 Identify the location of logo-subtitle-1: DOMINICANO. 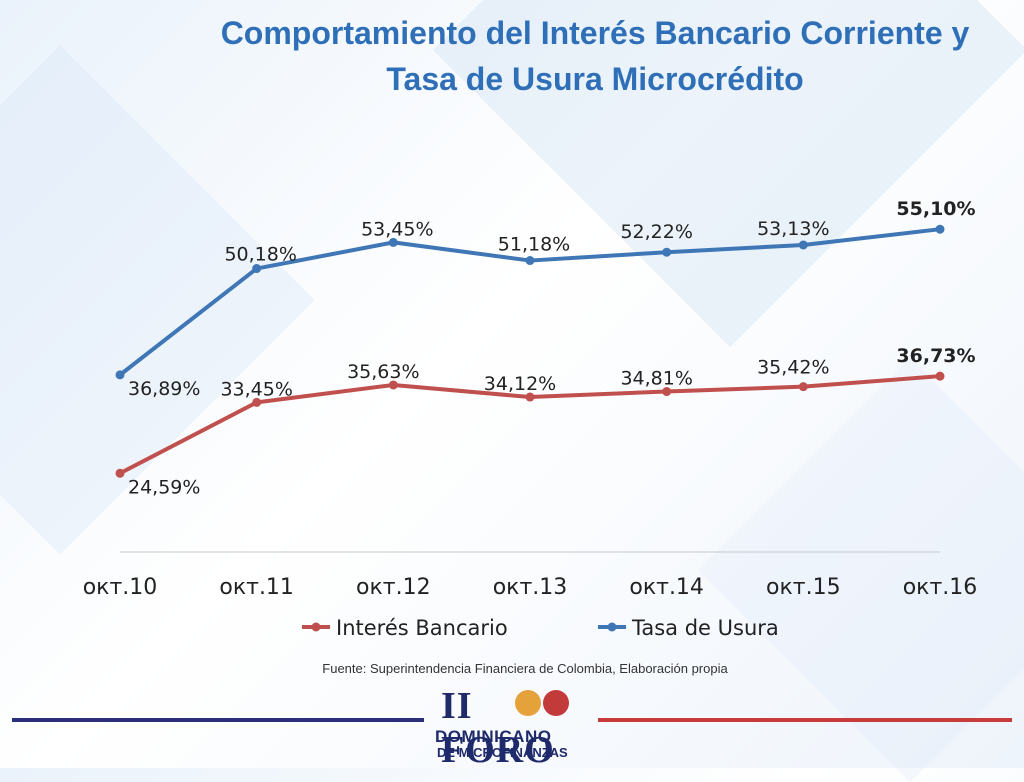
(493, 736).